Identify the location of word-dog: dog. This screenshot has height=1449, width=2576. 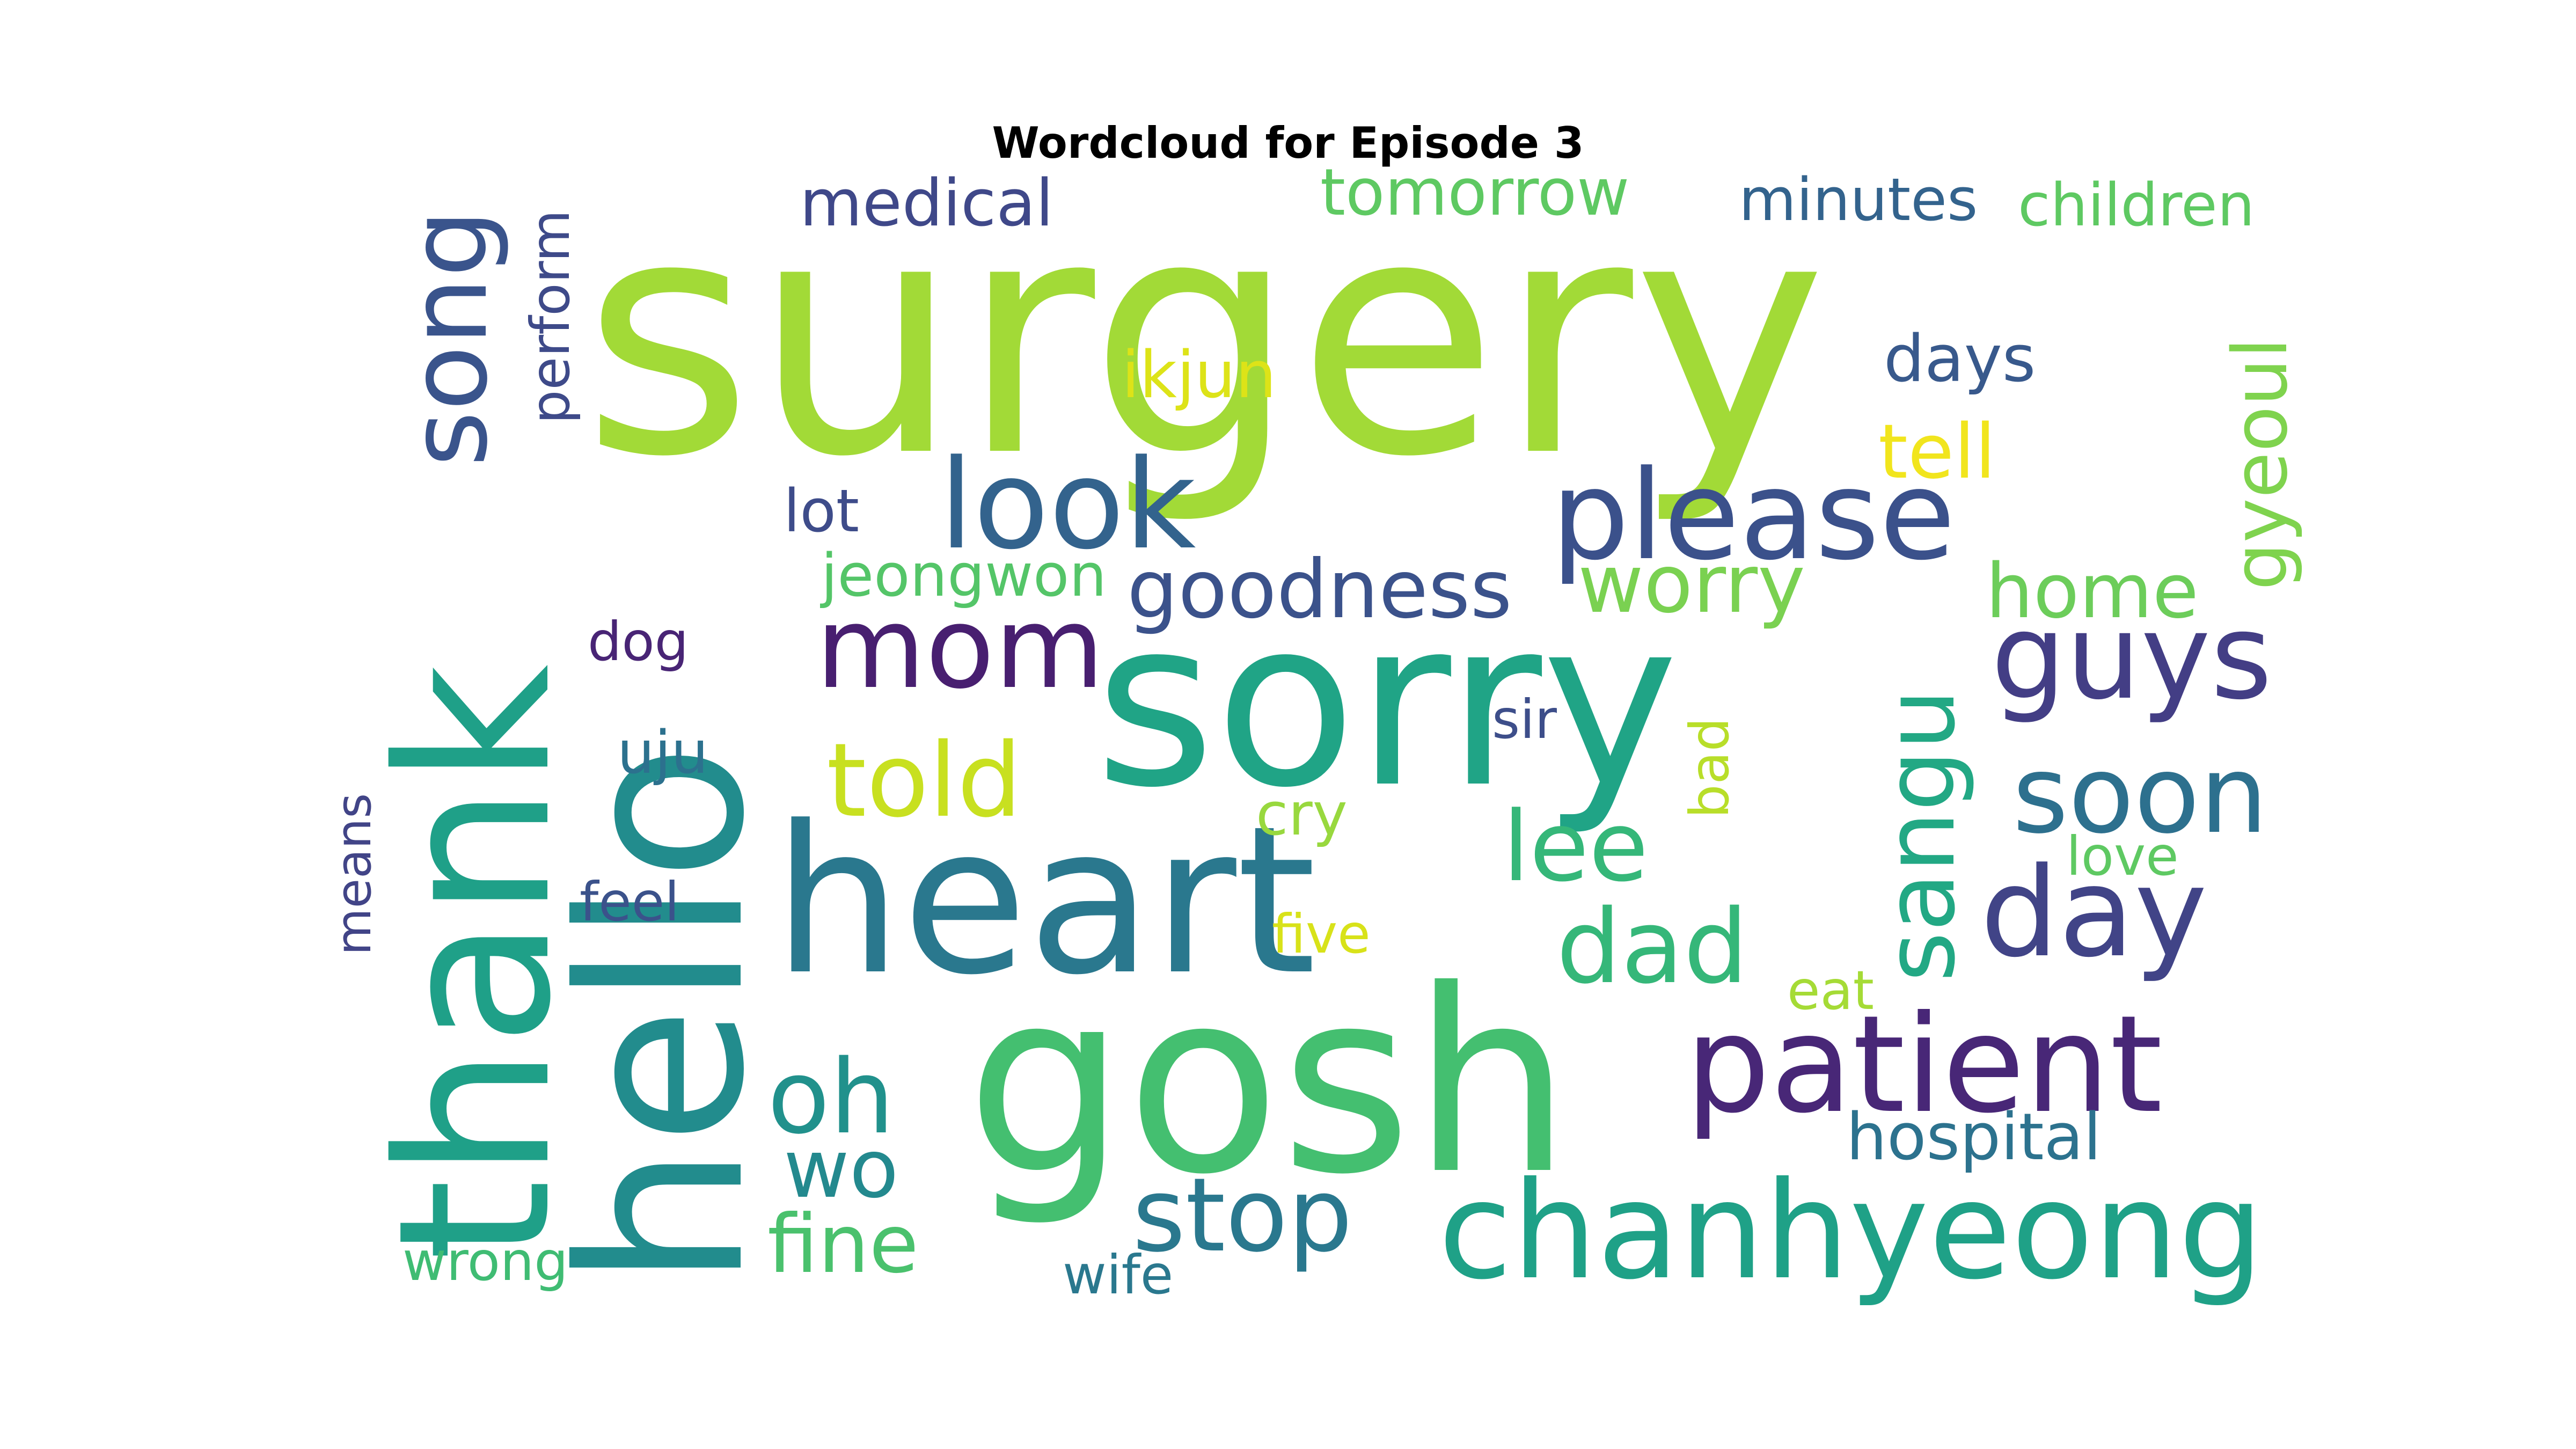
(638, 641).